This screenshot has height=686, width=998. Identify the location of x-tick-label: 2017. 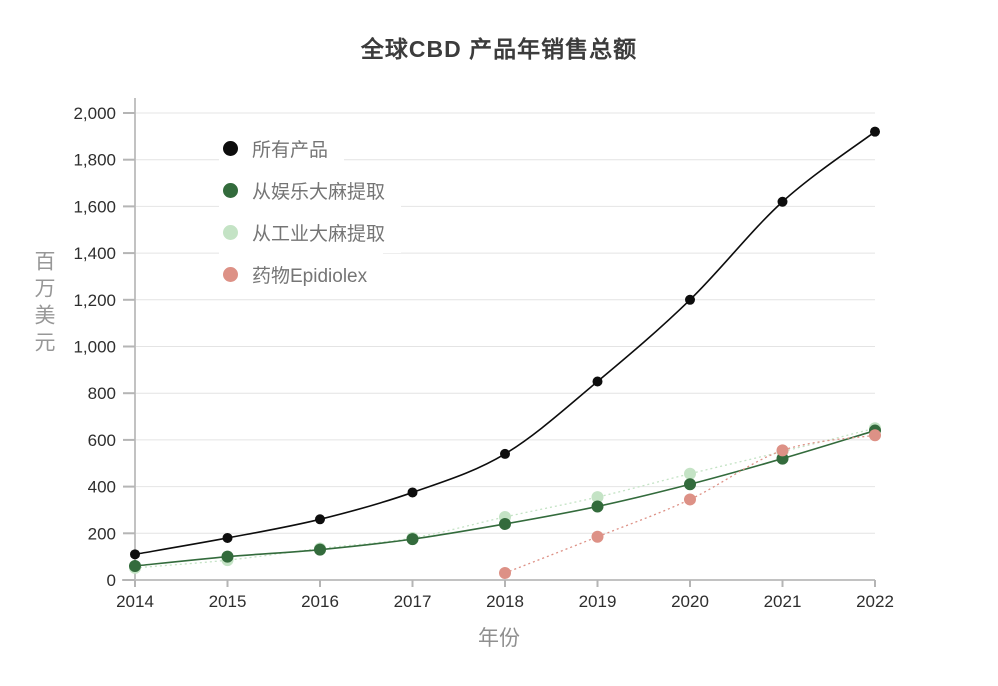
(413, 601).